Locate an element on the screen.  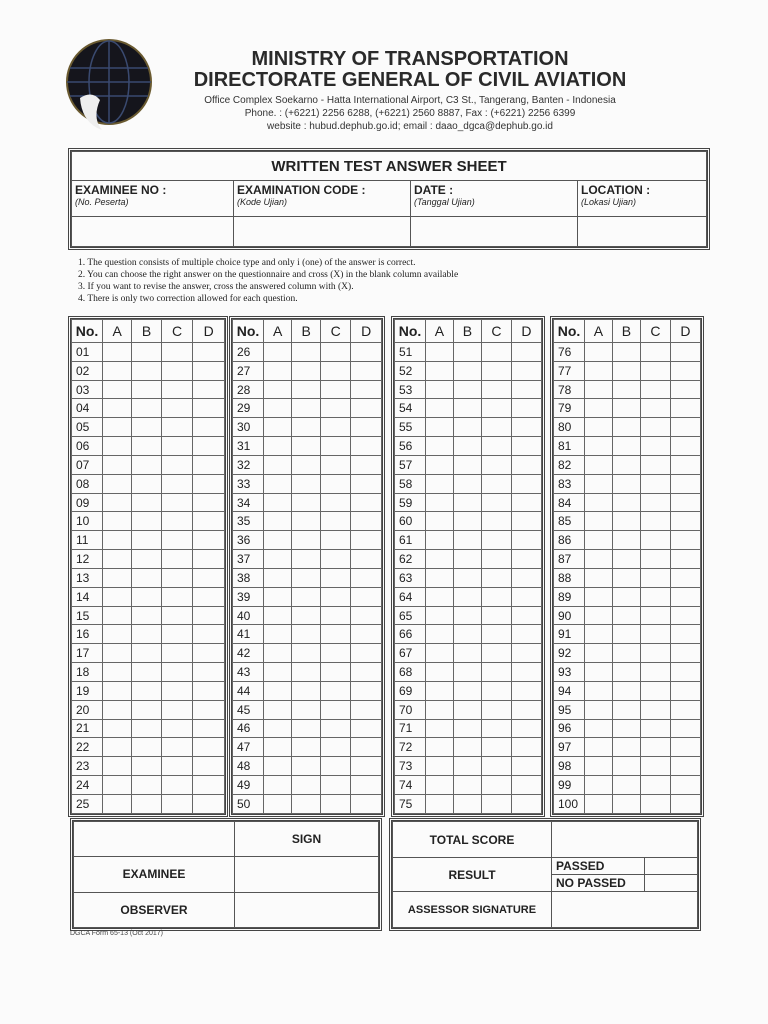
exam-code-field is located at coordinates (322, 231).